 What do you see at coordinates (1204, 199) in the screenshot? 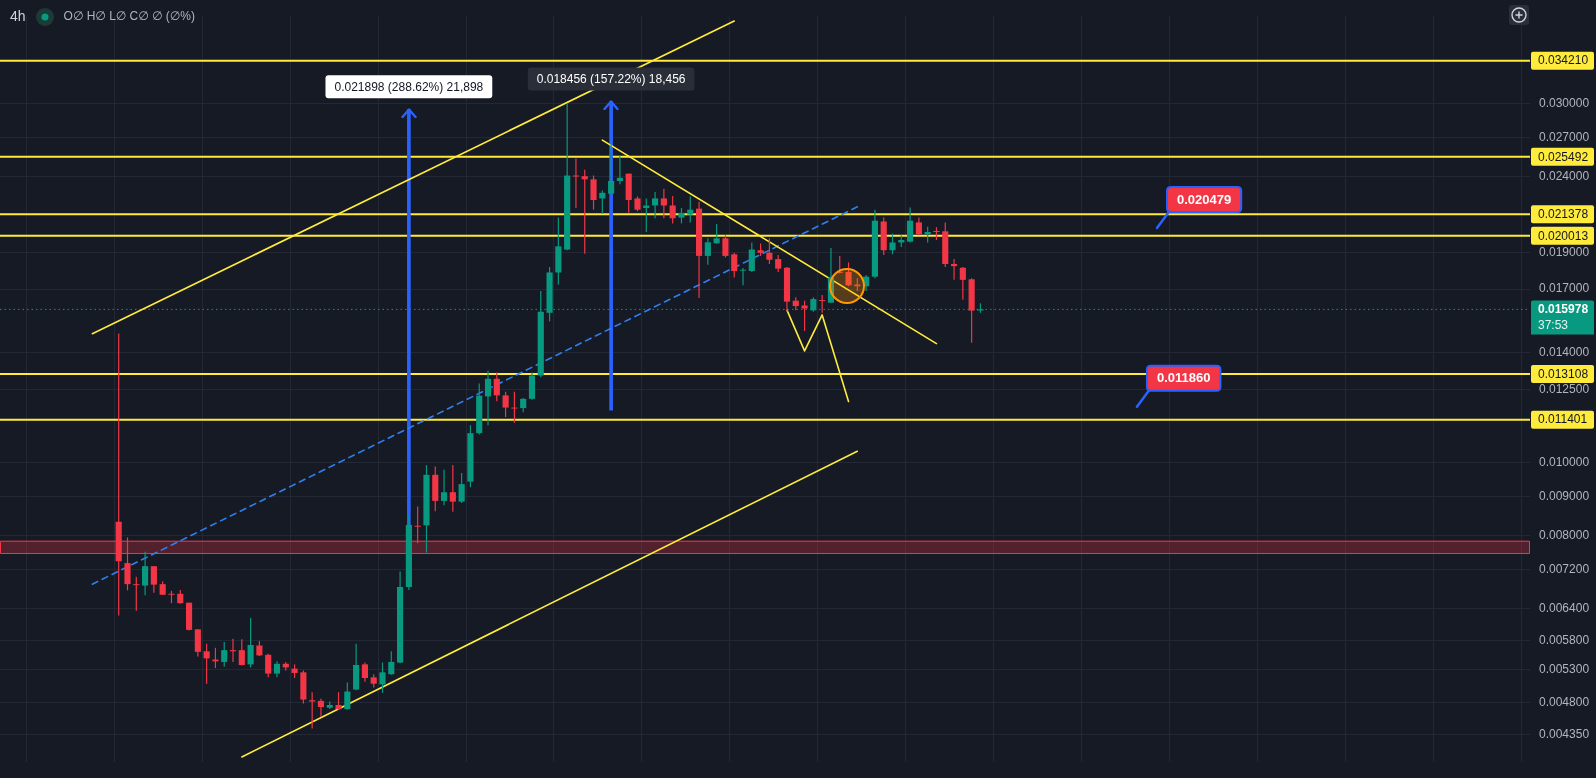
I see `annotation: 0.020479` at bounding box center [1204, 199].